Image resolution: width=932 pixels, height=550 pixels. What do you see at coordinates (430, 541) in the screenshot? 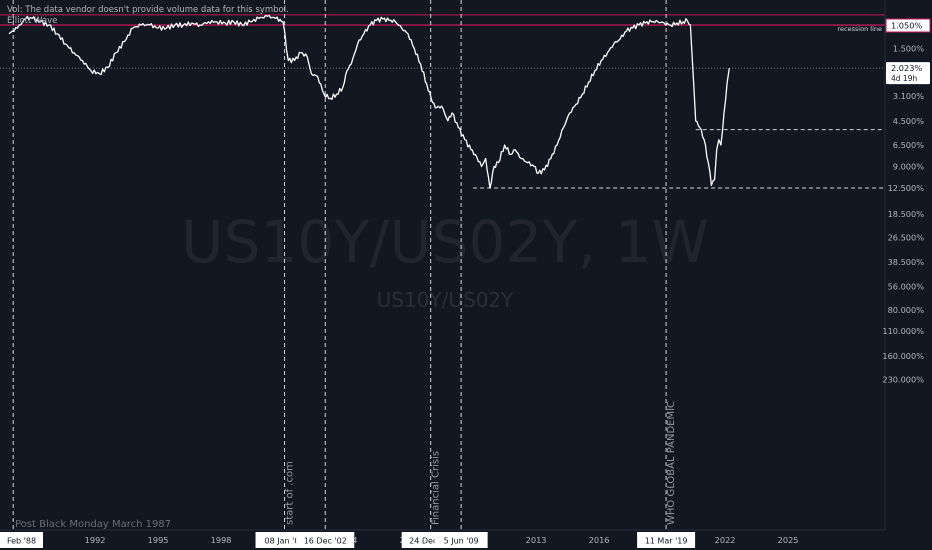
I see `date-marker-label: 24 Dec '07` at bounding box center [430, 541].